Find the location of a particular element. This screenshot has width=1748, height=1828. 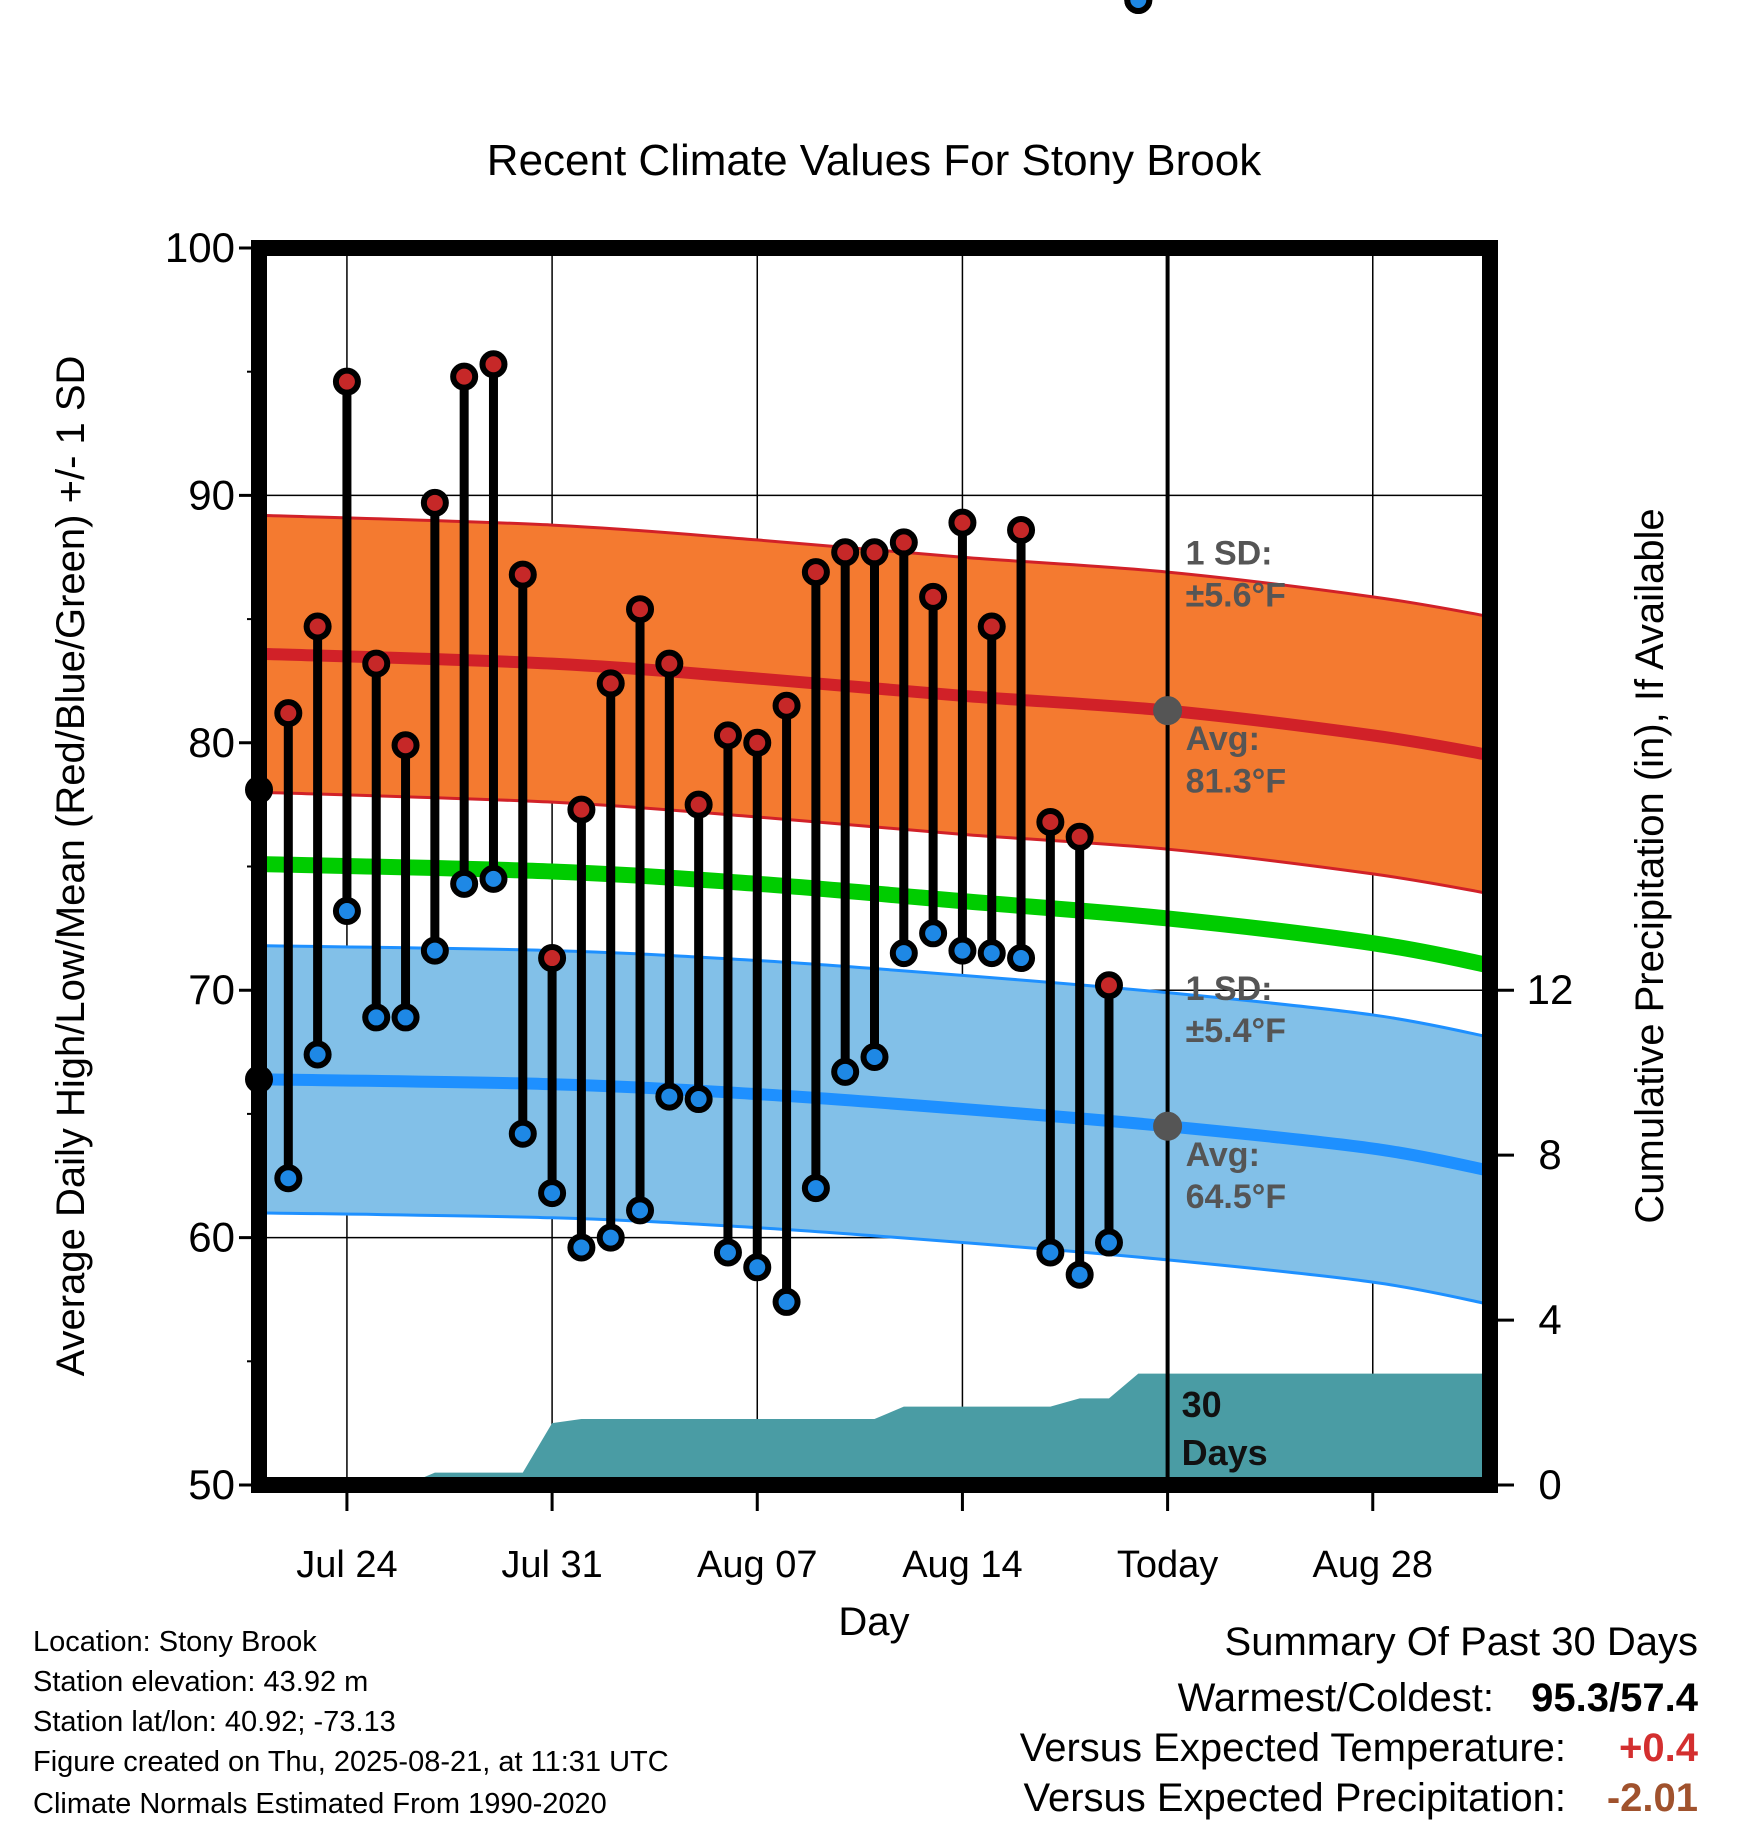

y-tick-label: 50 is located at coordinates (211, 1484).